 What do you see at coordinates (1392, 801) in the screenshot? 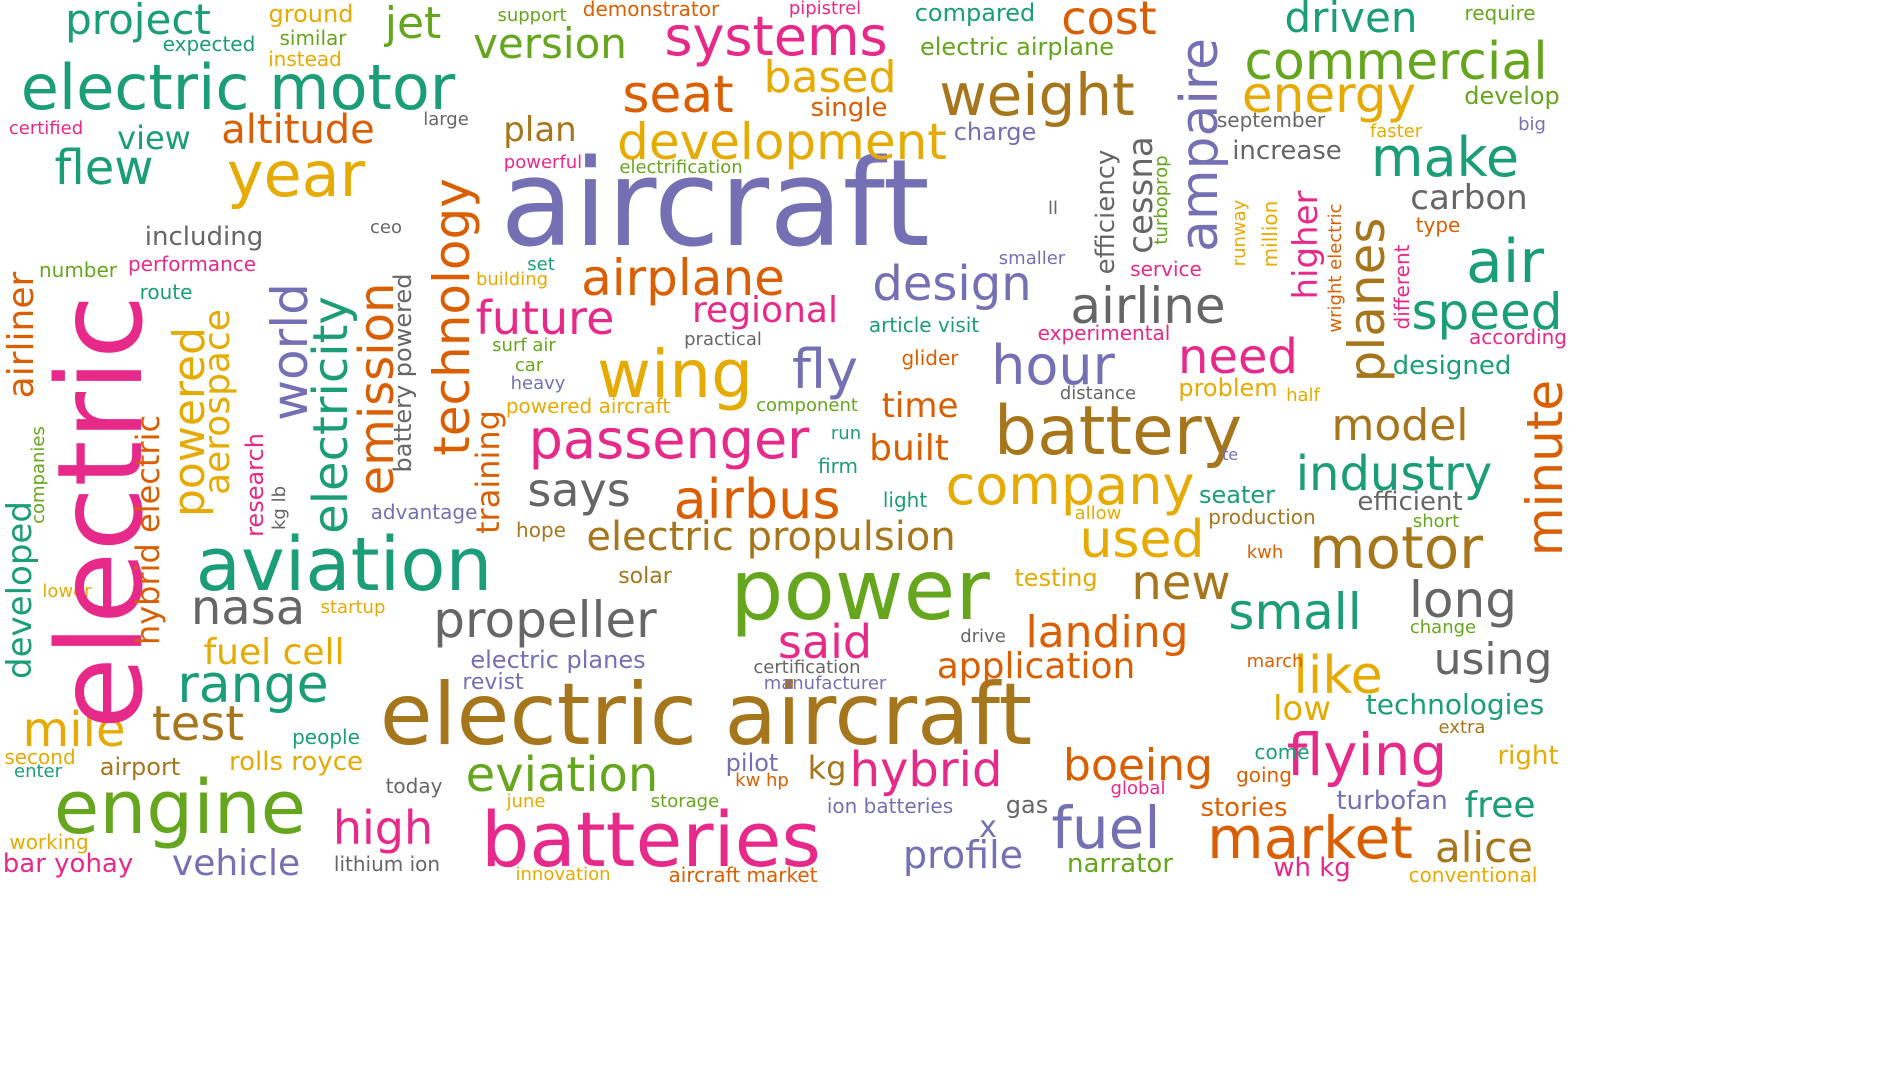
I see `word-turbofan: turbofan` at bounding box center [1392, 801].